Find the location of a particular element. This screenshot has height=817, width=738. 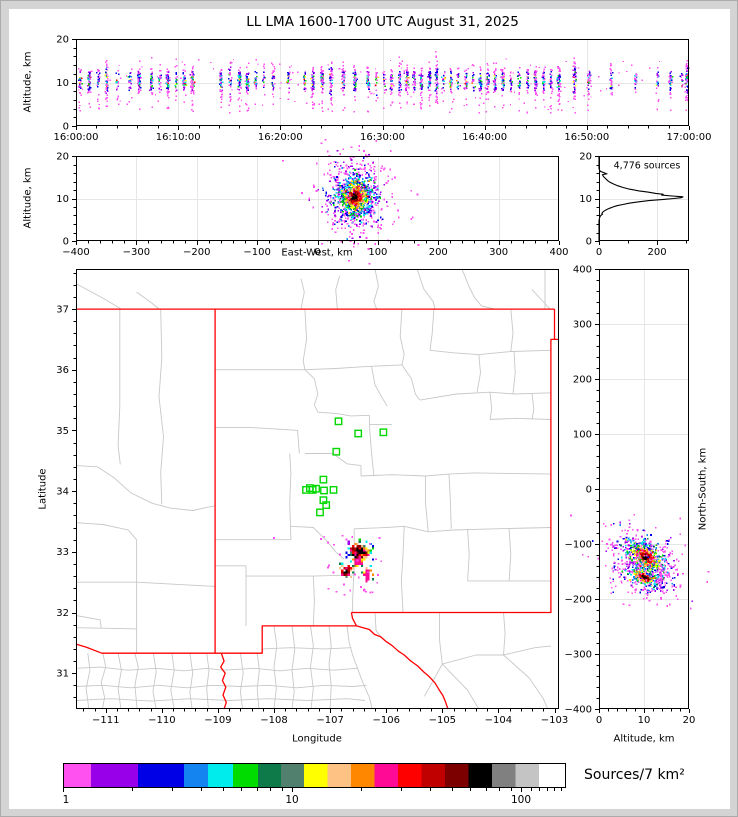

svg-text: 16:00:00 is located at coordinates (76, 137).